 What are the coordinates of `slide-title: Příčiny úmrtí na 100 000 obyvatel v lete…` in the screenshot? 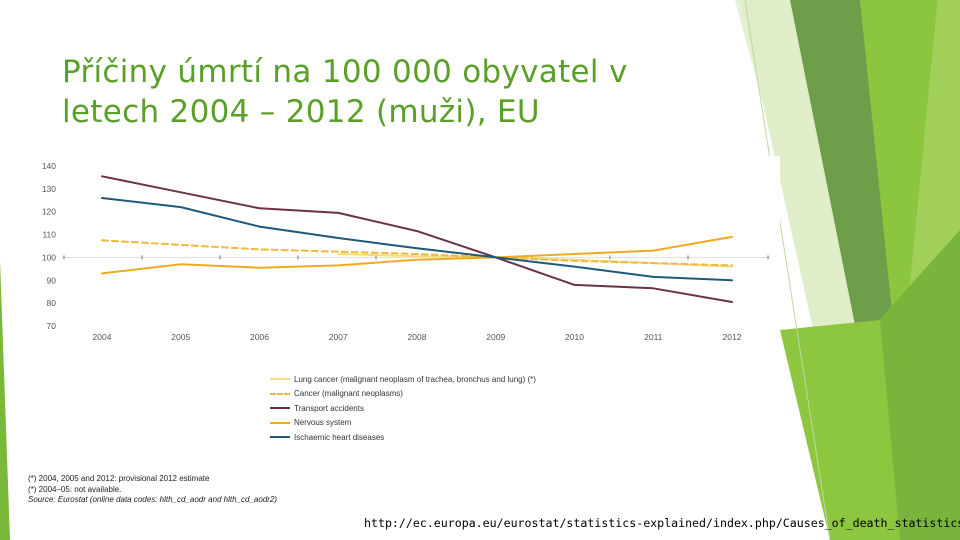 It's located at (382, 92).